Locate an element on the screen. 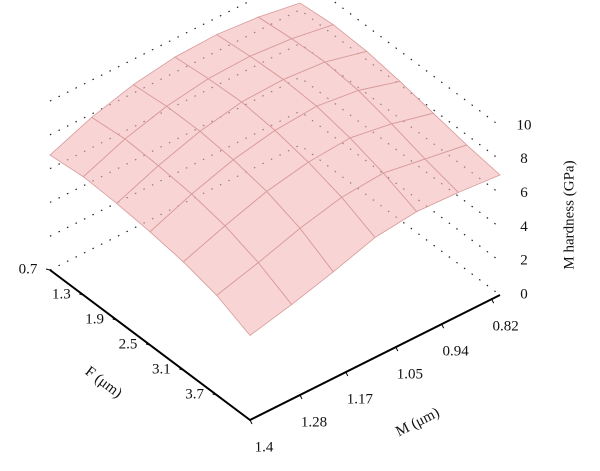 The height and width of the screenshot is (471, 600). x-axis-label: F (μm) is located at coordinates (103, 383).